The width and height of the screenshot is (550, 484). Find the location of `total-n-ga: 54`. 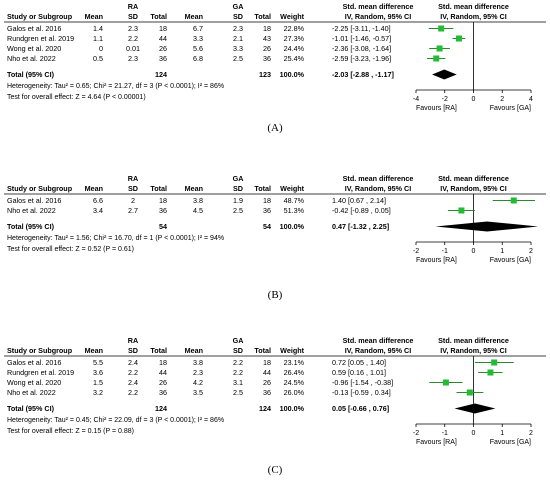

total-n-ga: 54 is located at coordinates (267, 226).